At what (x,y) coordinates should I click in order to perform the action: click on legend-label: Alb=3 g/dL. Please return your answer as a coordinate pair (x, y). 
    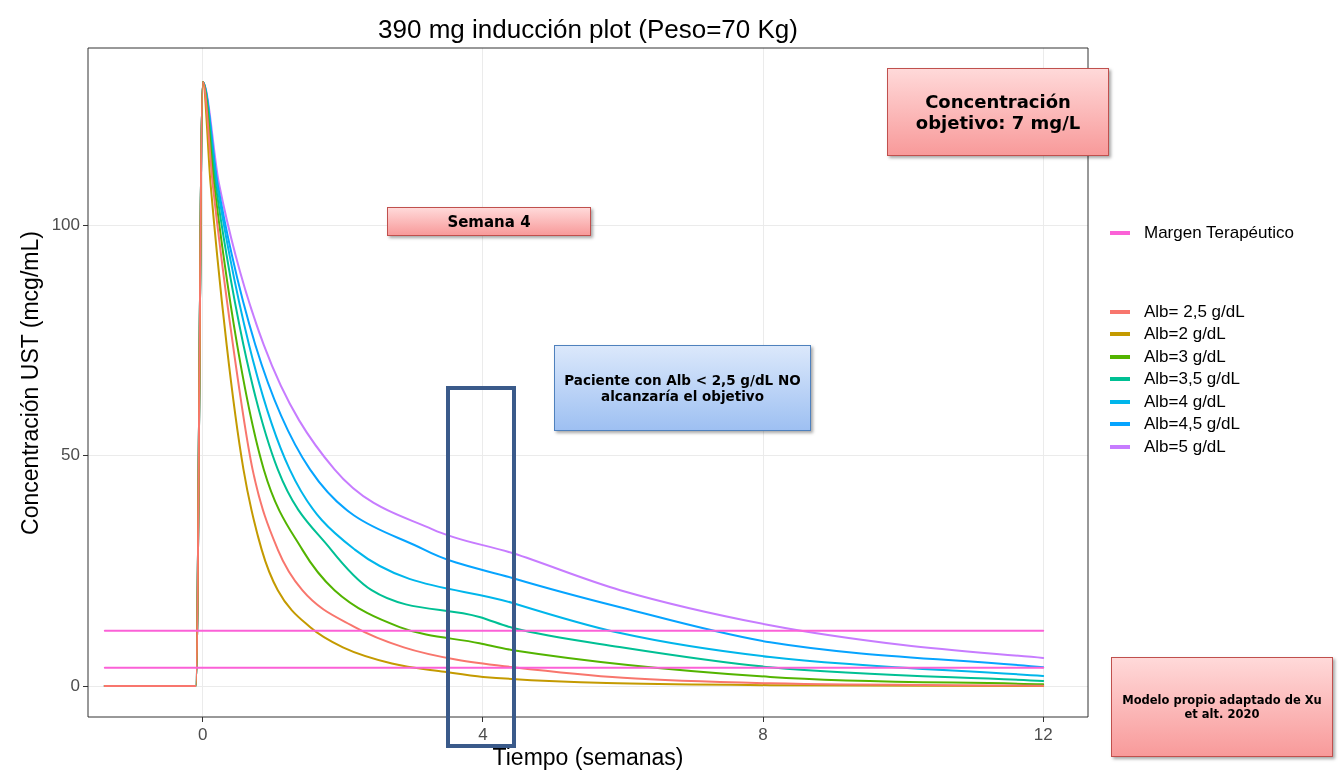
    Looking at the image, I should click on (1185, 356).